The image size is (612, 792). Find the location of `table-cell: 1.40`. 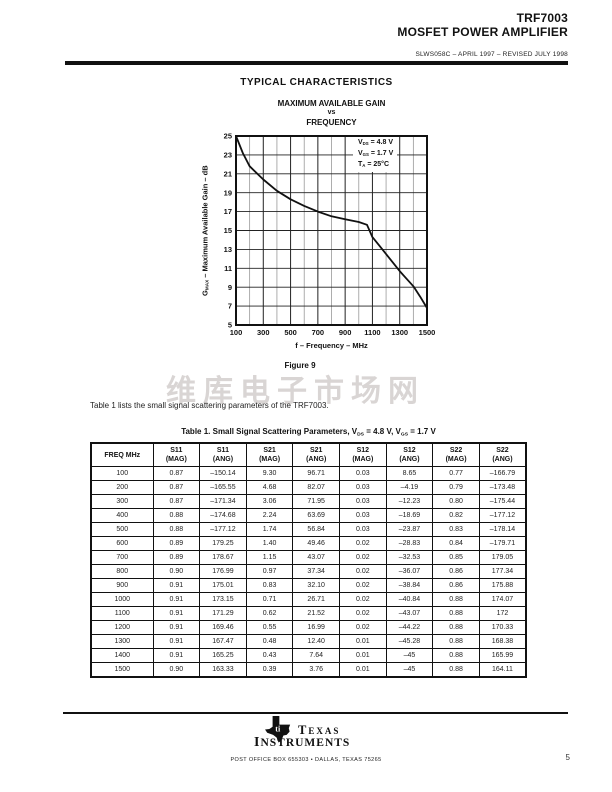

table-cell: 1.40 is located at coordinates (269, 544).